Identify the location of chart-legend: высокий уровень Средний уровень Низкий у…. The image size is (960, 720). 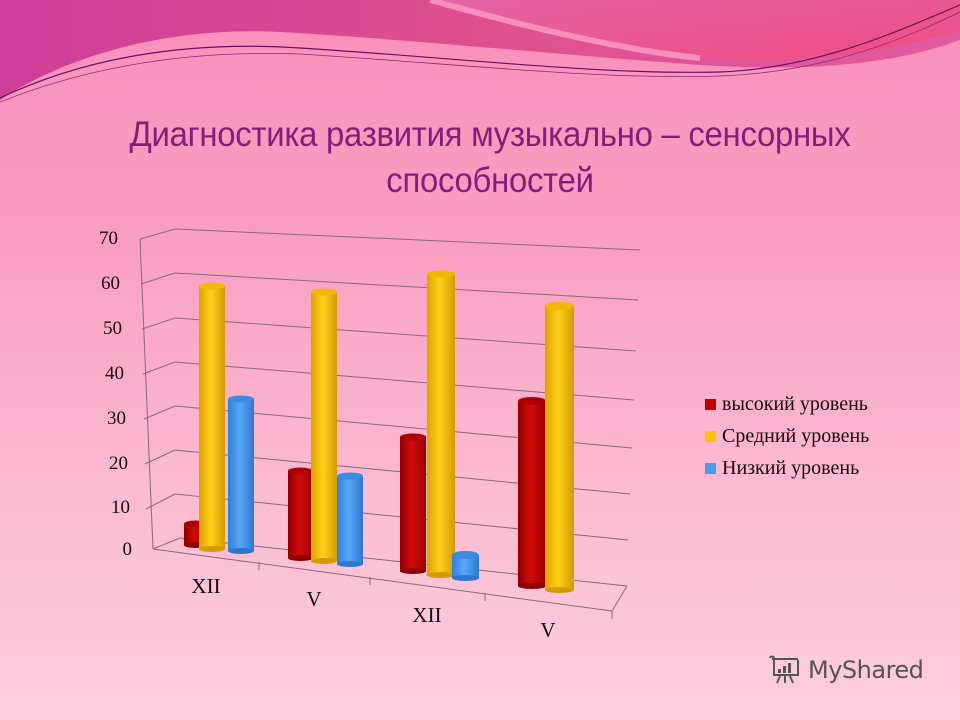
(787, 436).